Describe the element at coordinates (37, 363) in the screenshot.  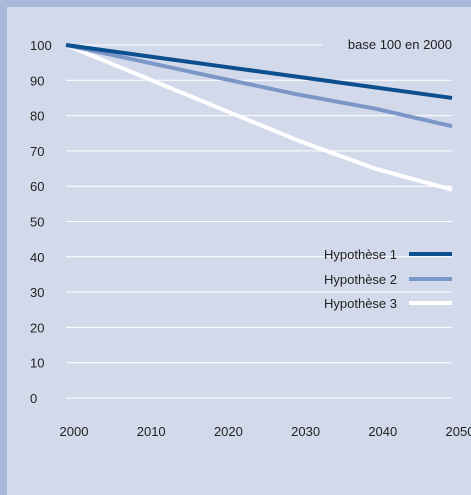
I see `y-tick-label: 10` at that location.